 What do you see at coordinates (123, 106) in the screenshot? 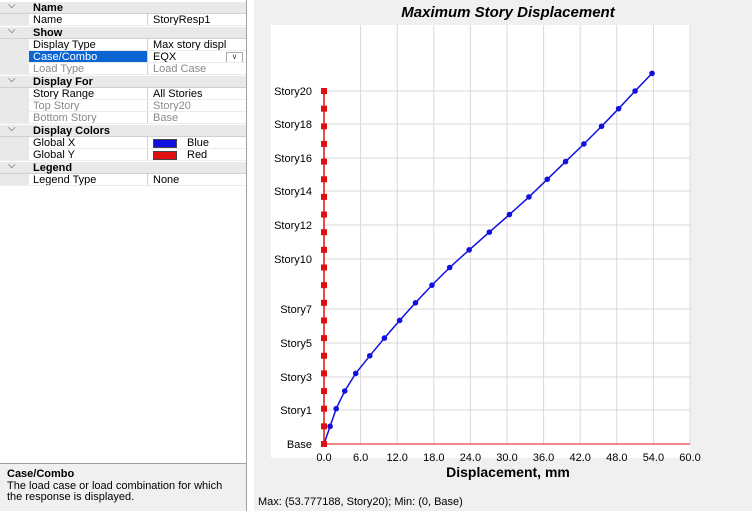
I see `property-row-top-story: Top Story Story20` at bounding box center [123, 106].